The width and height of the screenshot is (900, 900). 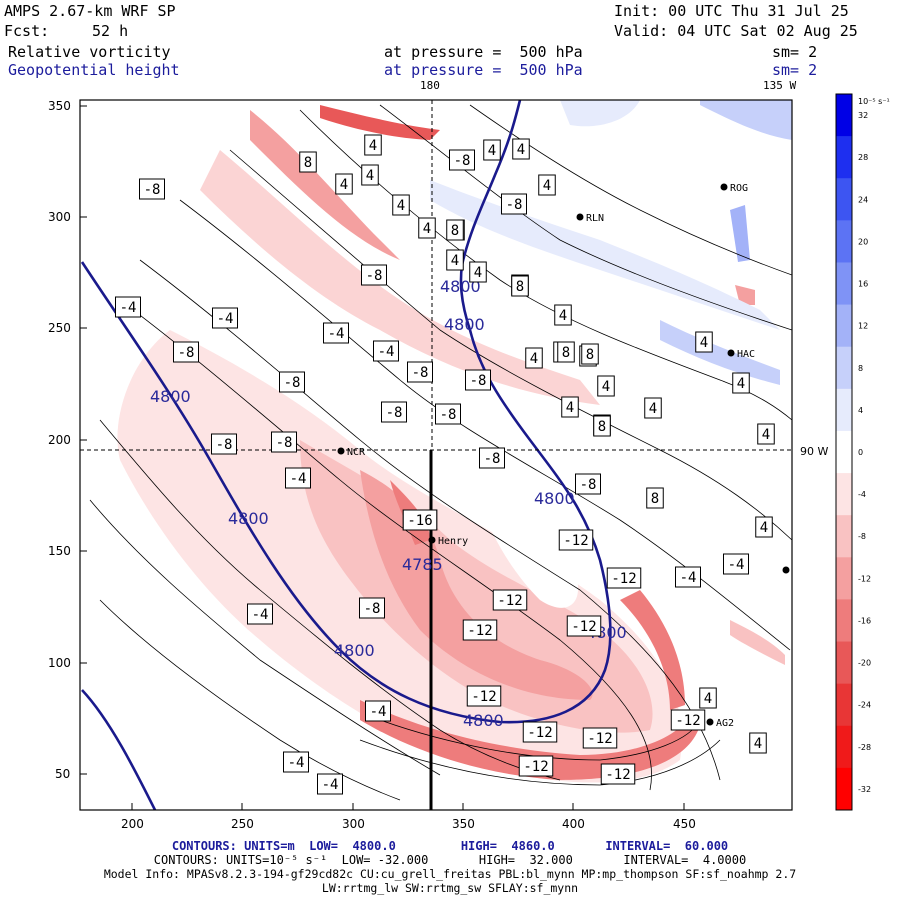 What do you see at coordinates (736, 31) in the screenshot?
I see `valid-time: Valid: 04 UTC Sat 02 Aug 25` at bounding box center [736, 31].